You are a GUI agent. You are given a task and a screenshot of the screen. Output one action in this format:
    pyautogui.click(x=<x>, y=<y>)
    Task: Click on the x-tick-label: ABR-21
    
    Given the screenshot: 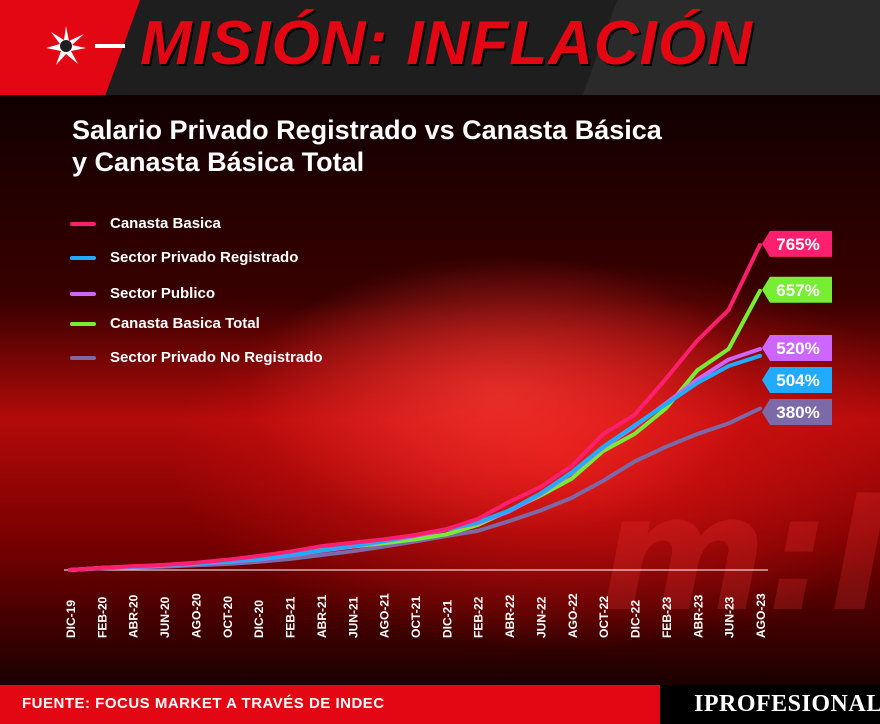 What is the action you would take?
    pyautogui.click(x=322, y=616)
    